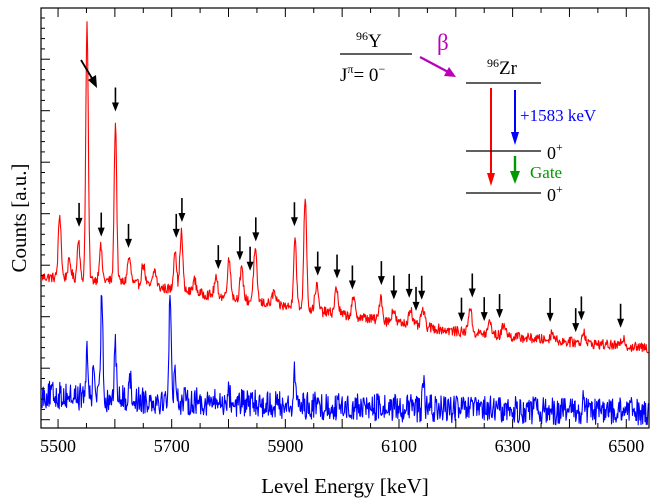 Image resolution: width=651 pixels, height=500 pixels. Describe the element at coordinates (443, 42) in the screenshot. I see `beta-label: β` at that location.